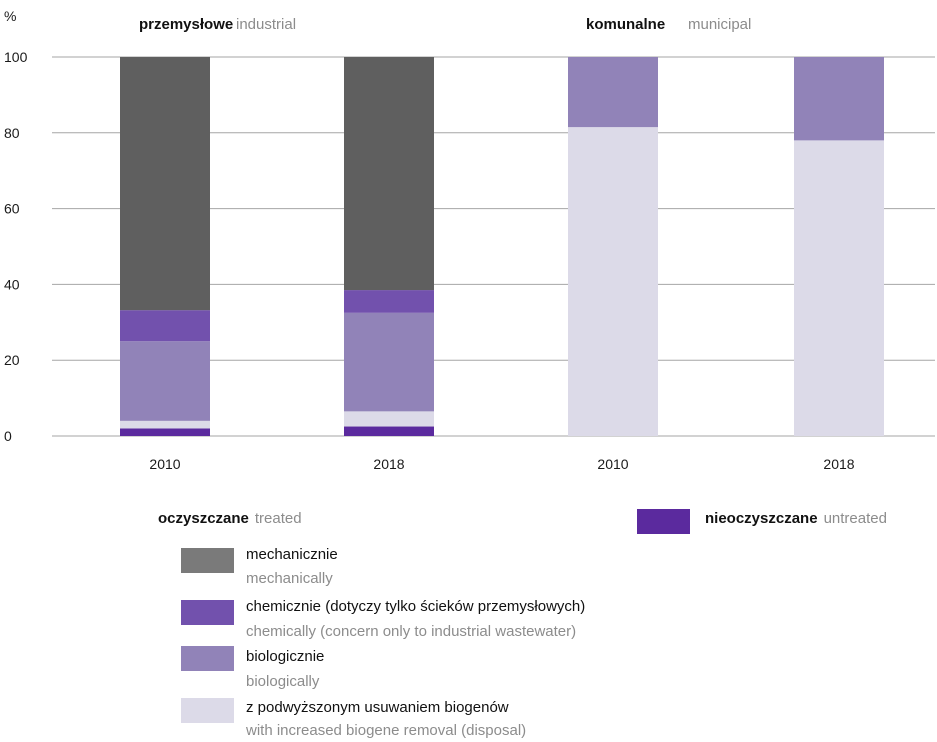 The image size is (937, 742). Describe the element at coordinates (16, 246) in the screenshot. I see `y-tick-labels: 0 20 40 60 80 100` at that location.